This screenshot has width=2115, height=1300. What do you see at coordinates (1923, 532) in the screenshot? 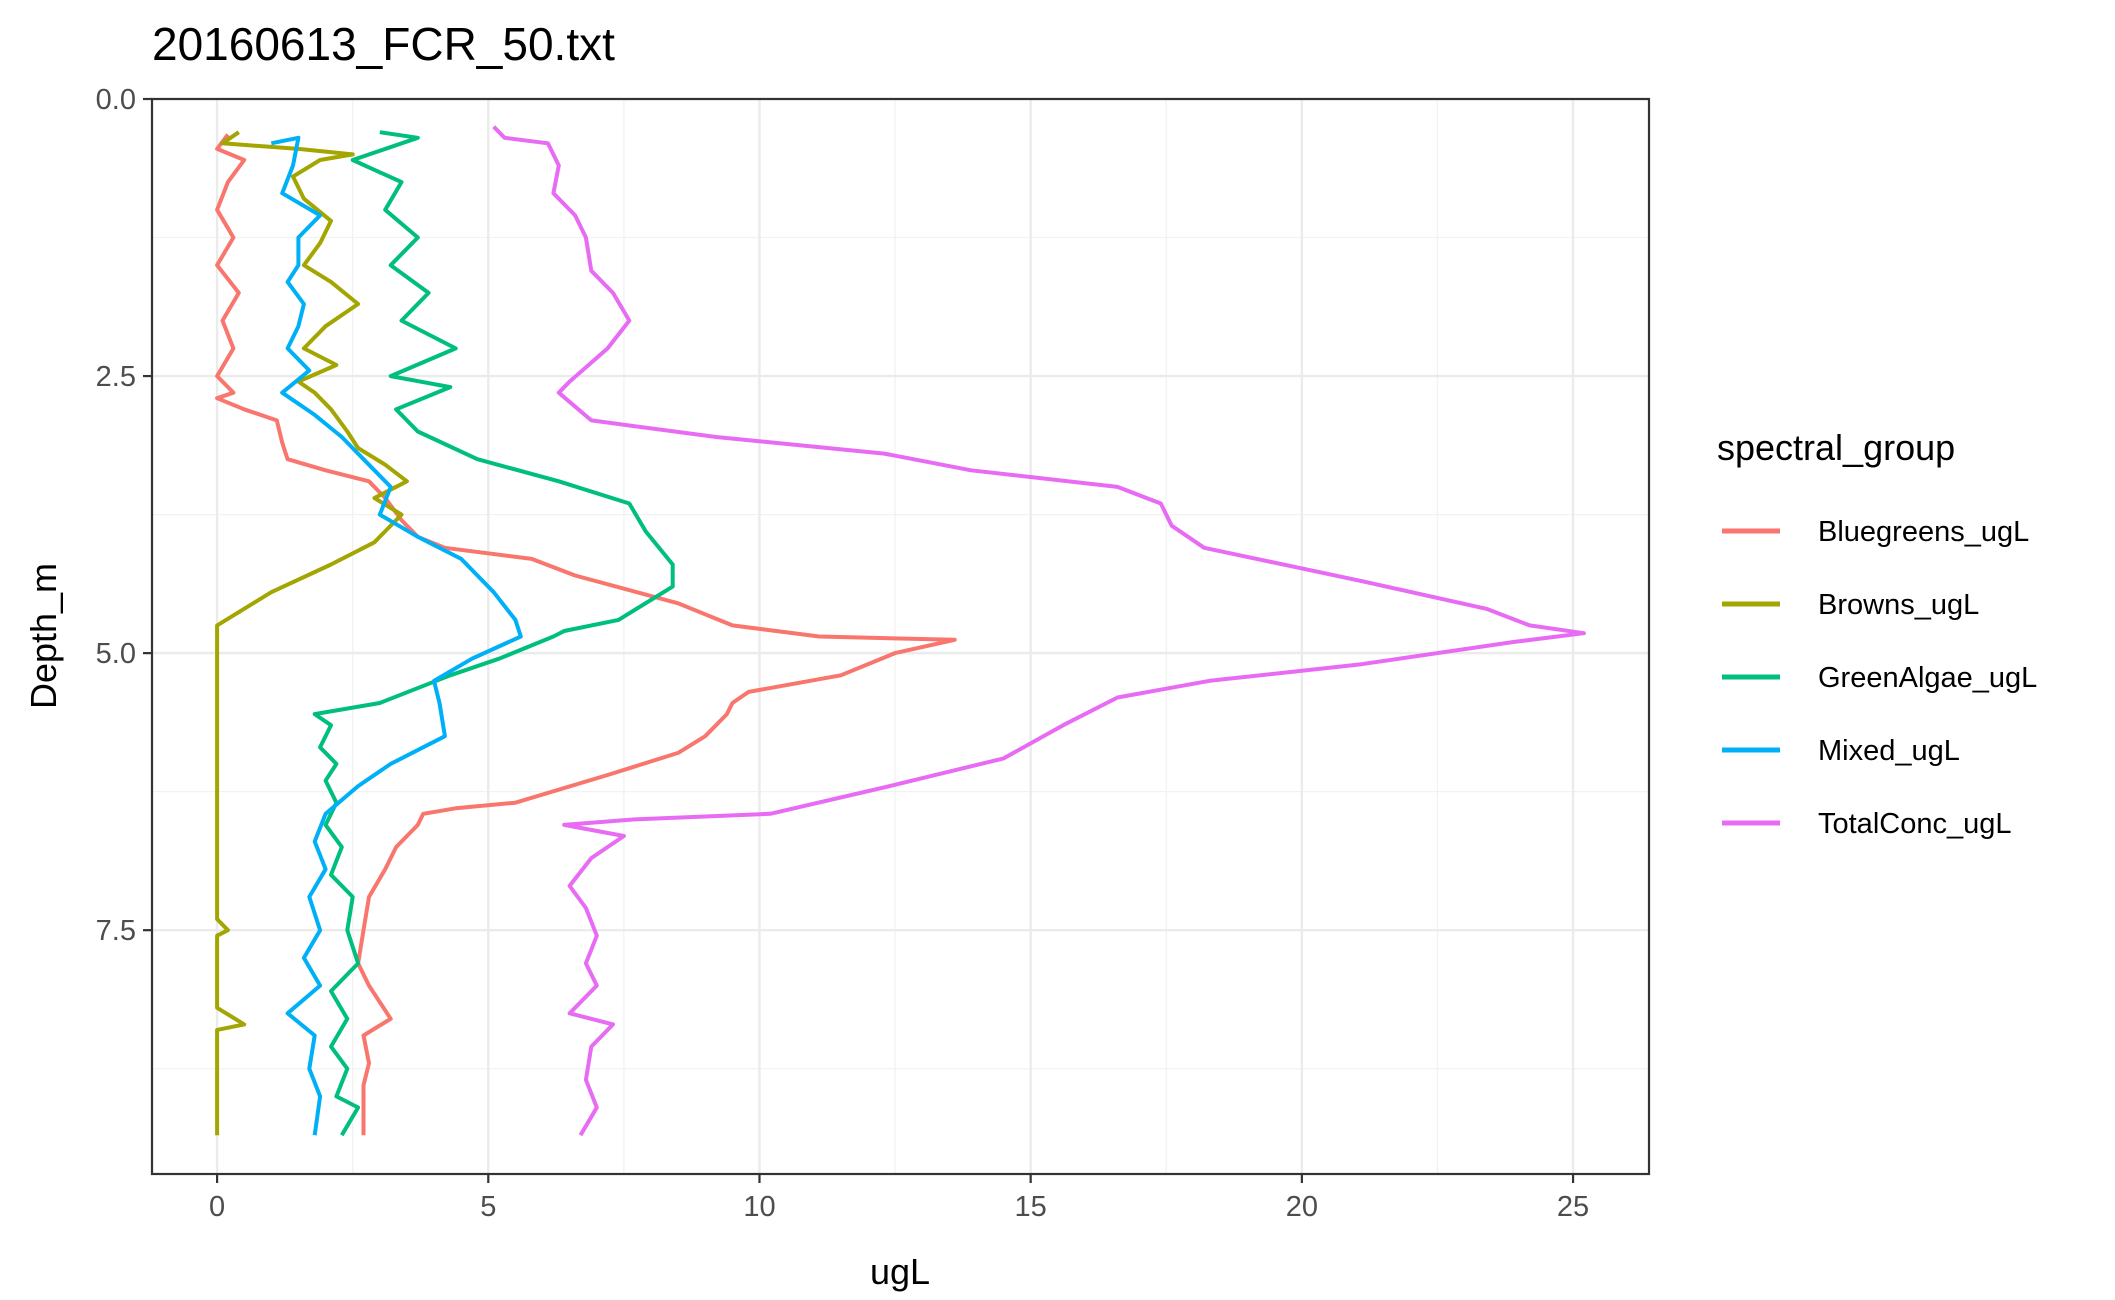
I see `legend-label: Bluegreens_ugL` at bounding box center [1923, 532].